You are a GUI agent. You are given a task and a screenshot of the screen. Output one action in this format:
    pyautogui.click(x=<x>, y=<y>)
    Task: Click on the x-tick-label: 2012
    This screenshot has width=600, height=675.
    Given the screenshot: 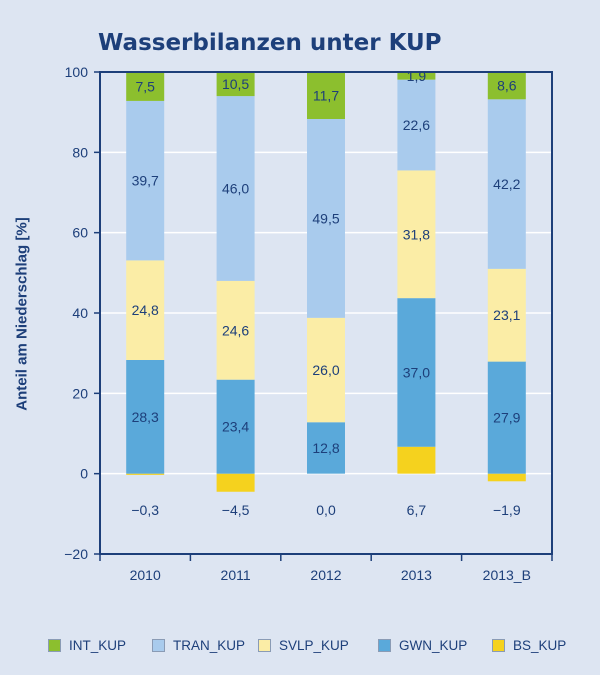 What is the action you would take?
    pyautogui.click(x=325, y=575)
    